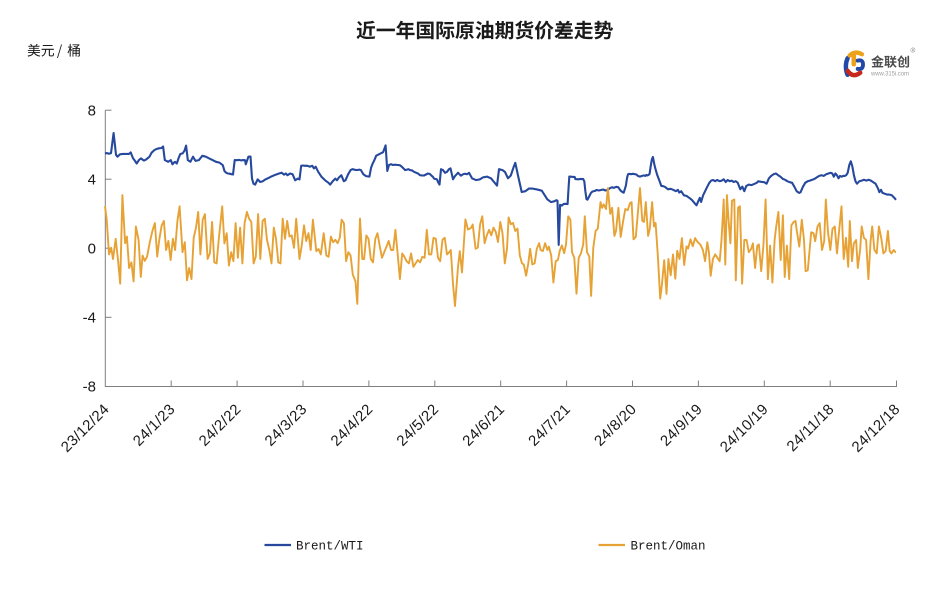 This screenshot has height=607, width=938. What do you see at coordinates (330, 547) in the screenshot?
I see `svg-text: Brent/WTI` at bounding box center [330, 547].